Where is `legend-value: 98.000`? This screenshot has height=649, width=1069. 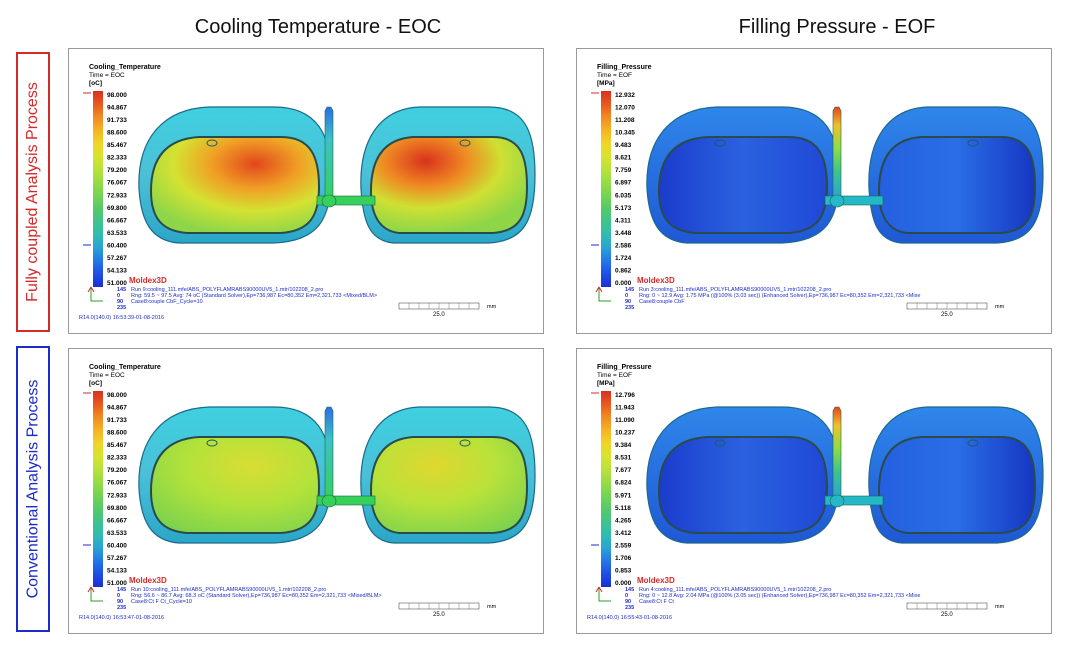 legend-value: 98.000 is located at coordinates (117, 395).